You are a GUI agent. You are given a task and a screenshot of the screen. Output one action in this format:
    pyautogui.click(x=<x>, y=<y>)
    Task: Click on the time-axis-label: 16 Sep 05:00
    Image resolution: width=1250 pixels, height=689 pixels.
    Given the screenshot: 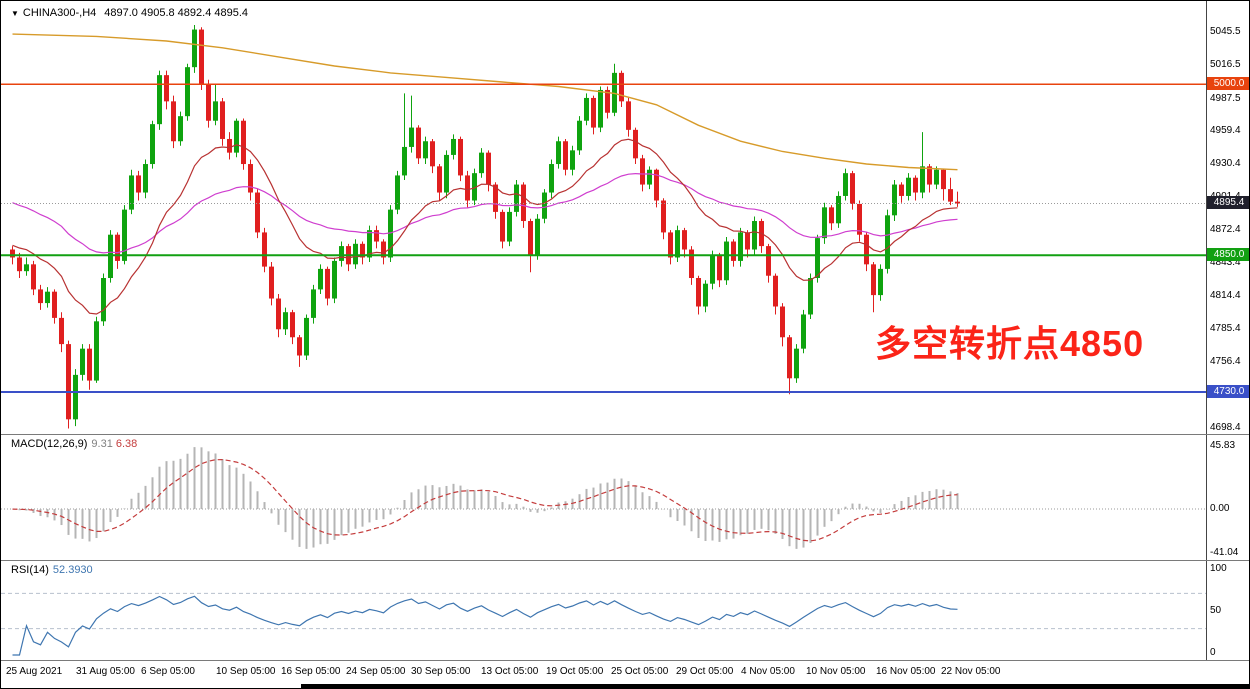 What is the action you would take?
    pyautogui.click(x=311, y=671)
    